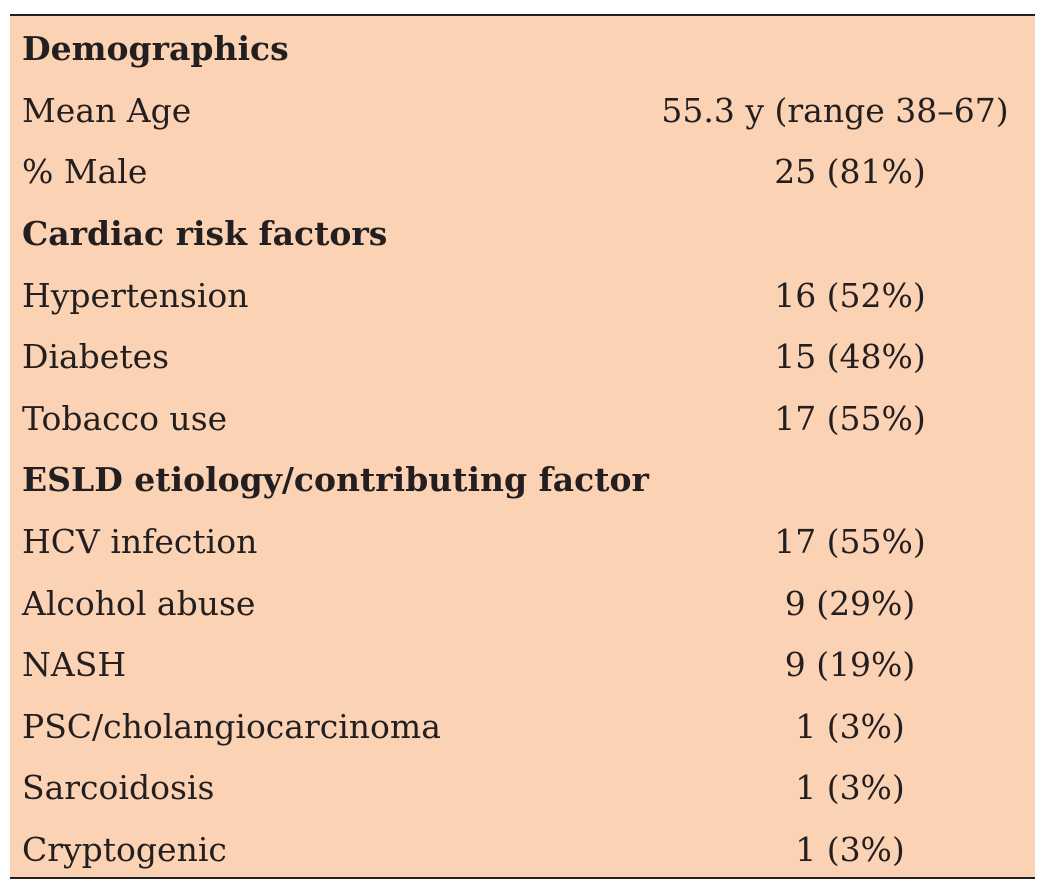 The image size is (1060, 890). What do you see at coordinates (522, 542) in the screenshot?
I see `table-row-hcv-infection: HCV infection 17 (55%)` at bounding box center [522, 542].